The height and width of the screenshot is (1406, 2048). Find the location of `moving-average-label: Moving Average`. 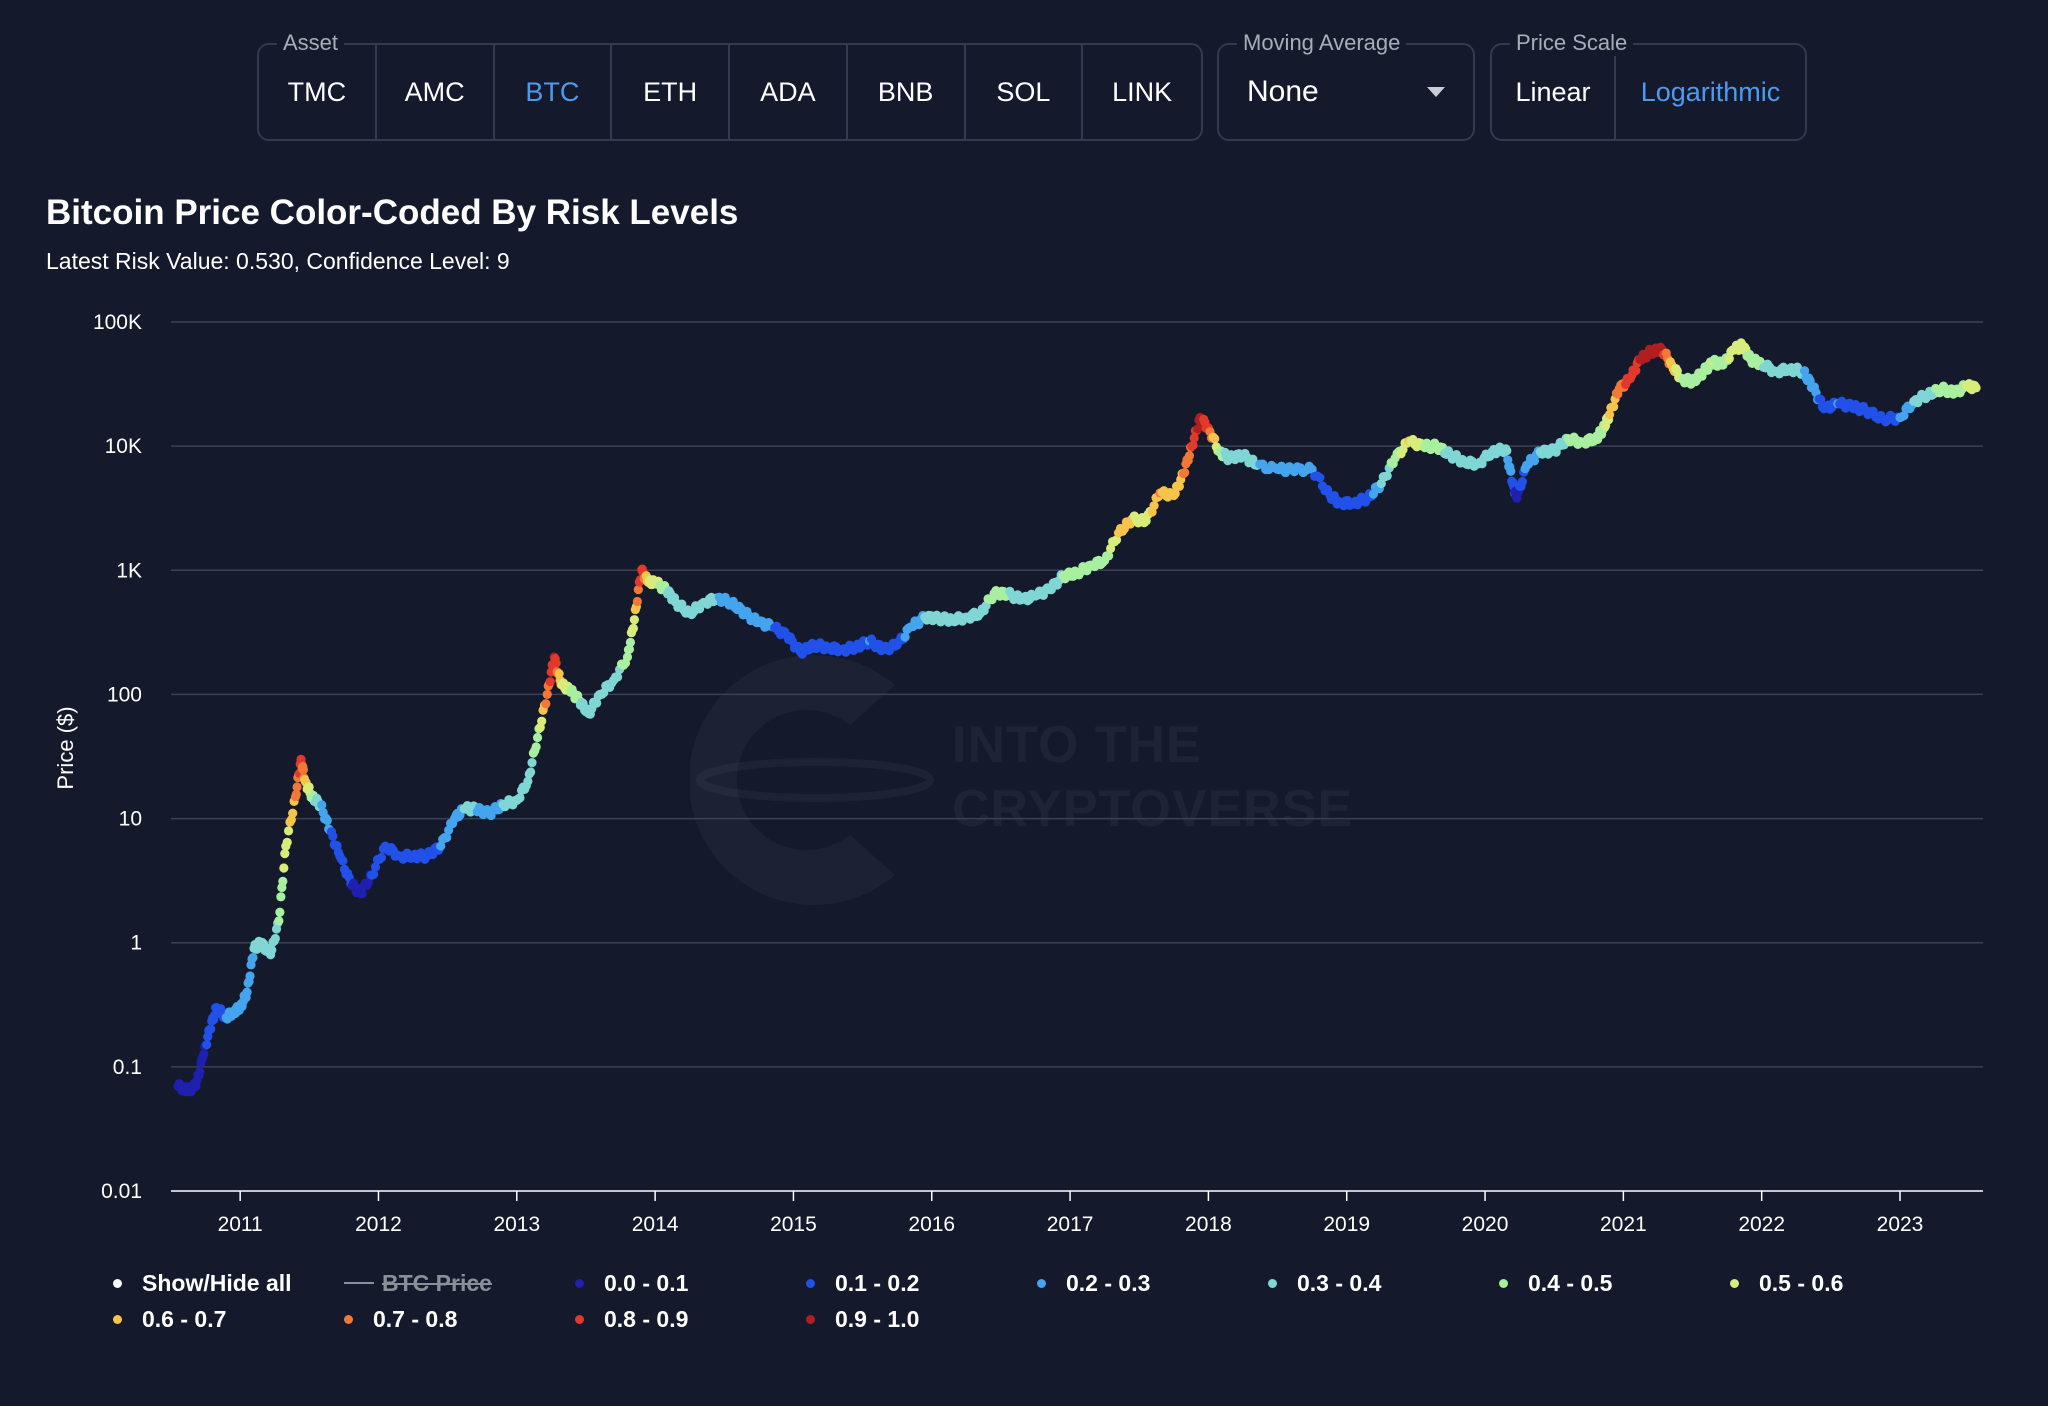

moving-average-label: Moving Average is located at coordinates (1322, 43).